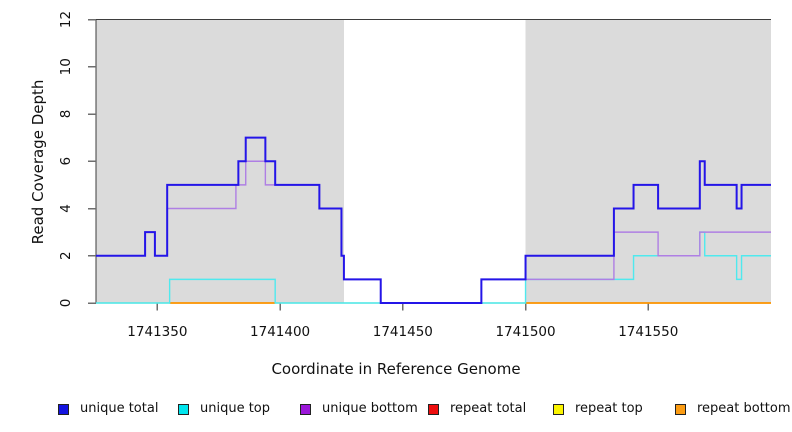 The height and width of the screenshot is (432, 792). Describe the element at coordinates (66, 66) in the screenshot. I see `y-tick-label: 10` at that location.